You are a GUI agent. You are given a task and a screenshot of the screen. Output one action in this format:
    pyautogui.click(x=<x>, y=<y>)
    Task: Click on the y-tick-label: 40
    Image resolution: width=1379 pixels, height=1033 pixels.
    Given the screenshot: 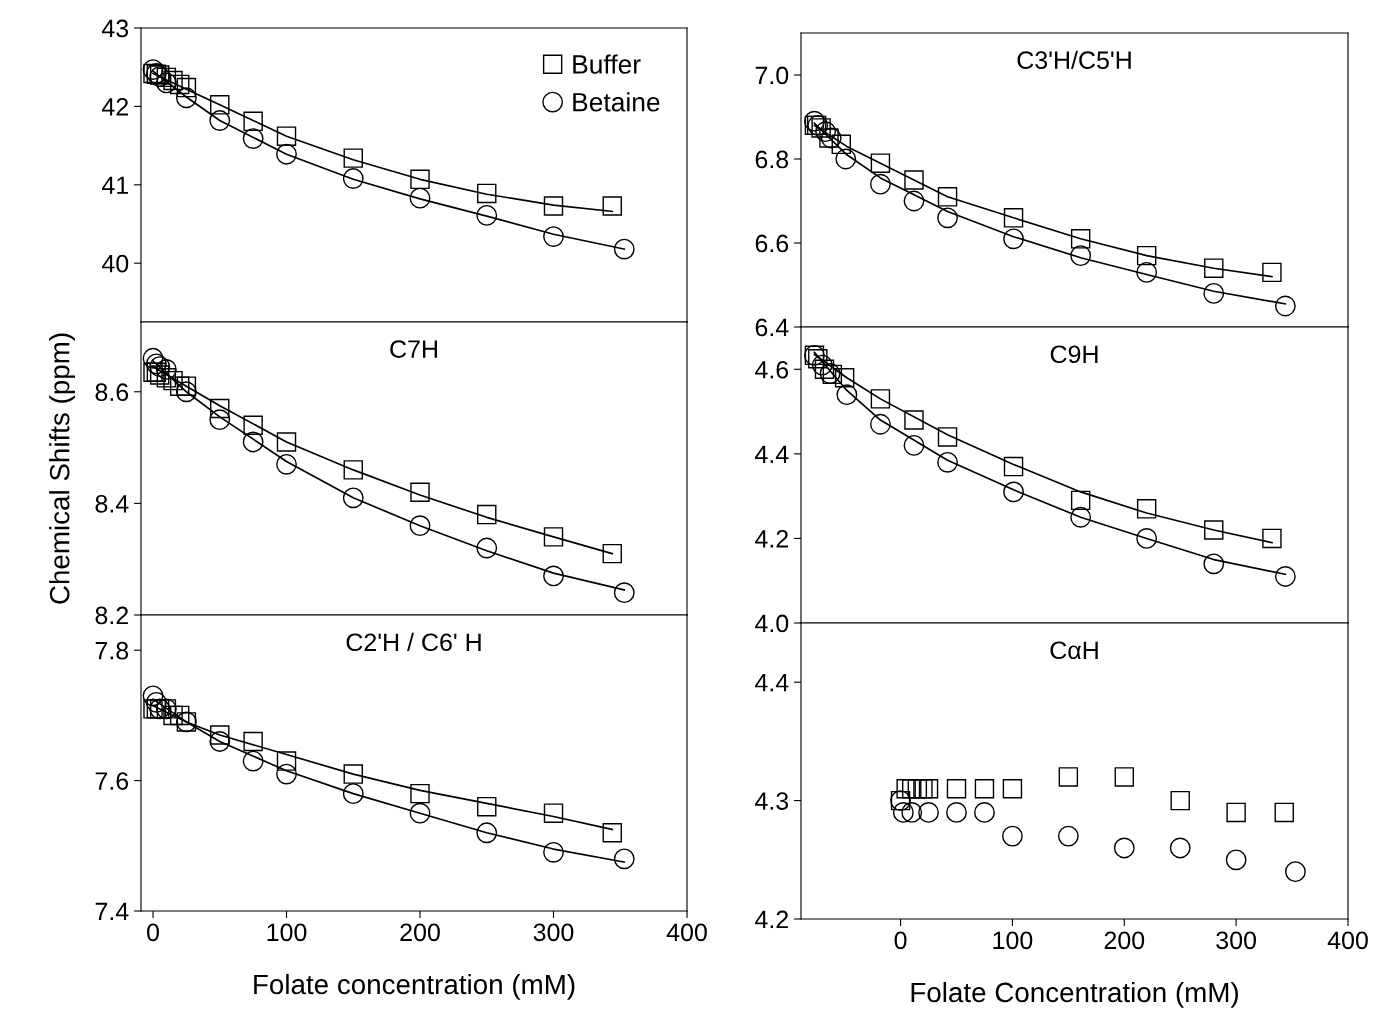 What is the action you would take?
    pyautogui.click(x=115, y=263)
    